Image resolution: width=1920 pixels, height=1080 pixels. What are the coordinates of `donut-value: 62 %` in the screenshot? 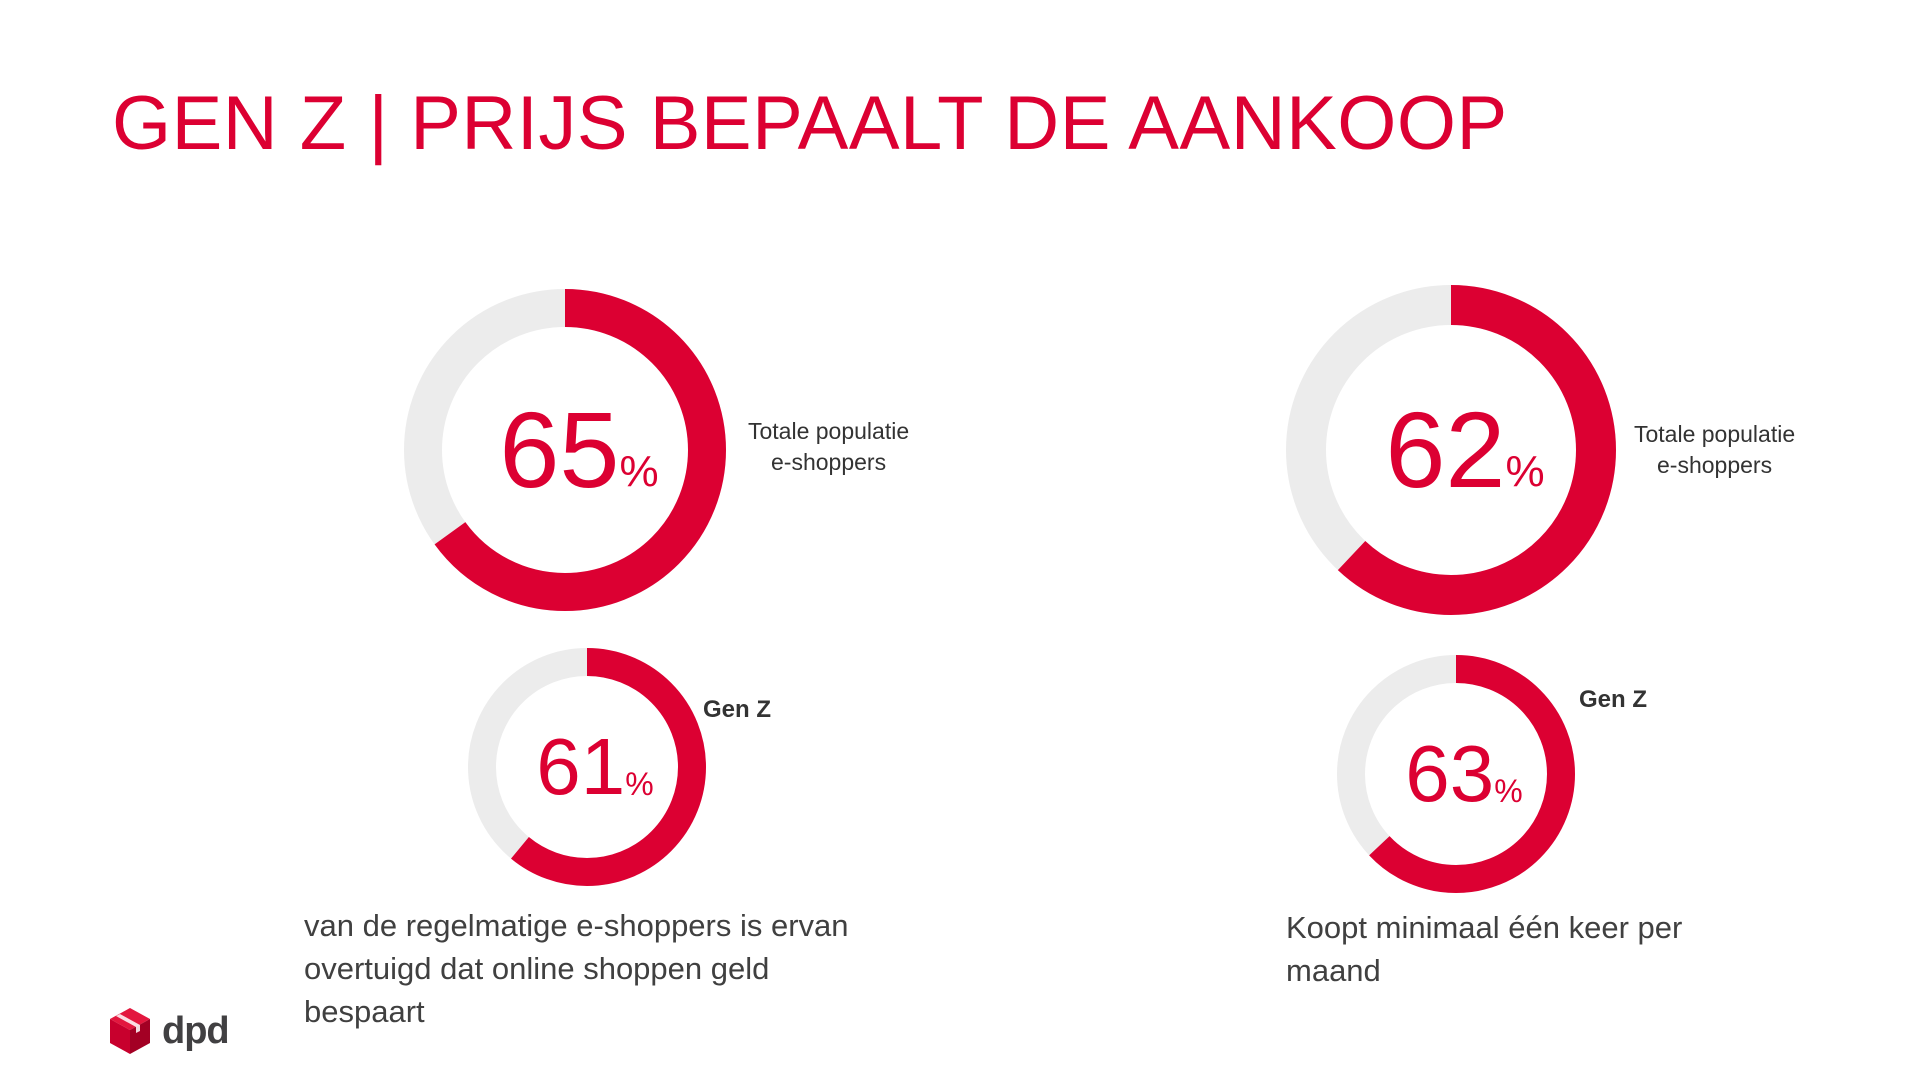 It's located at (1458, 450).